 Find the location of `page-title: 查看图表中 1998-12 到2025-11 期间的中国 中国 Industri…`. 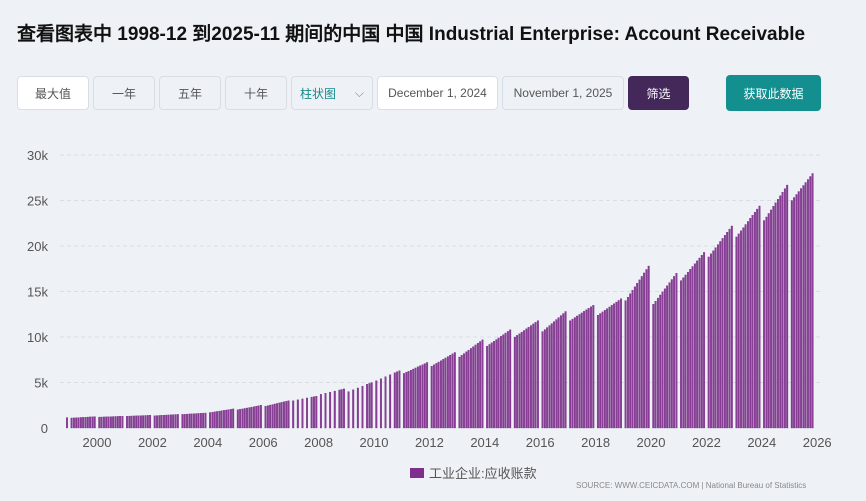

page-title: 查看图表中 1998-12 到2025-11 期间的中国 中国 Industri… is located at coordinates (411, 34).